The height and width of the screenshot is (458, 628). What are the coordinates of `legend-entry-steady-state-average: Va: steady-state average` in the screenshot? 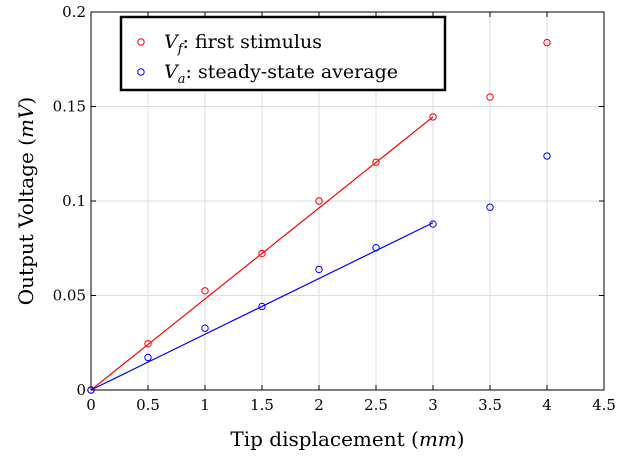 It's located at (281, 74).